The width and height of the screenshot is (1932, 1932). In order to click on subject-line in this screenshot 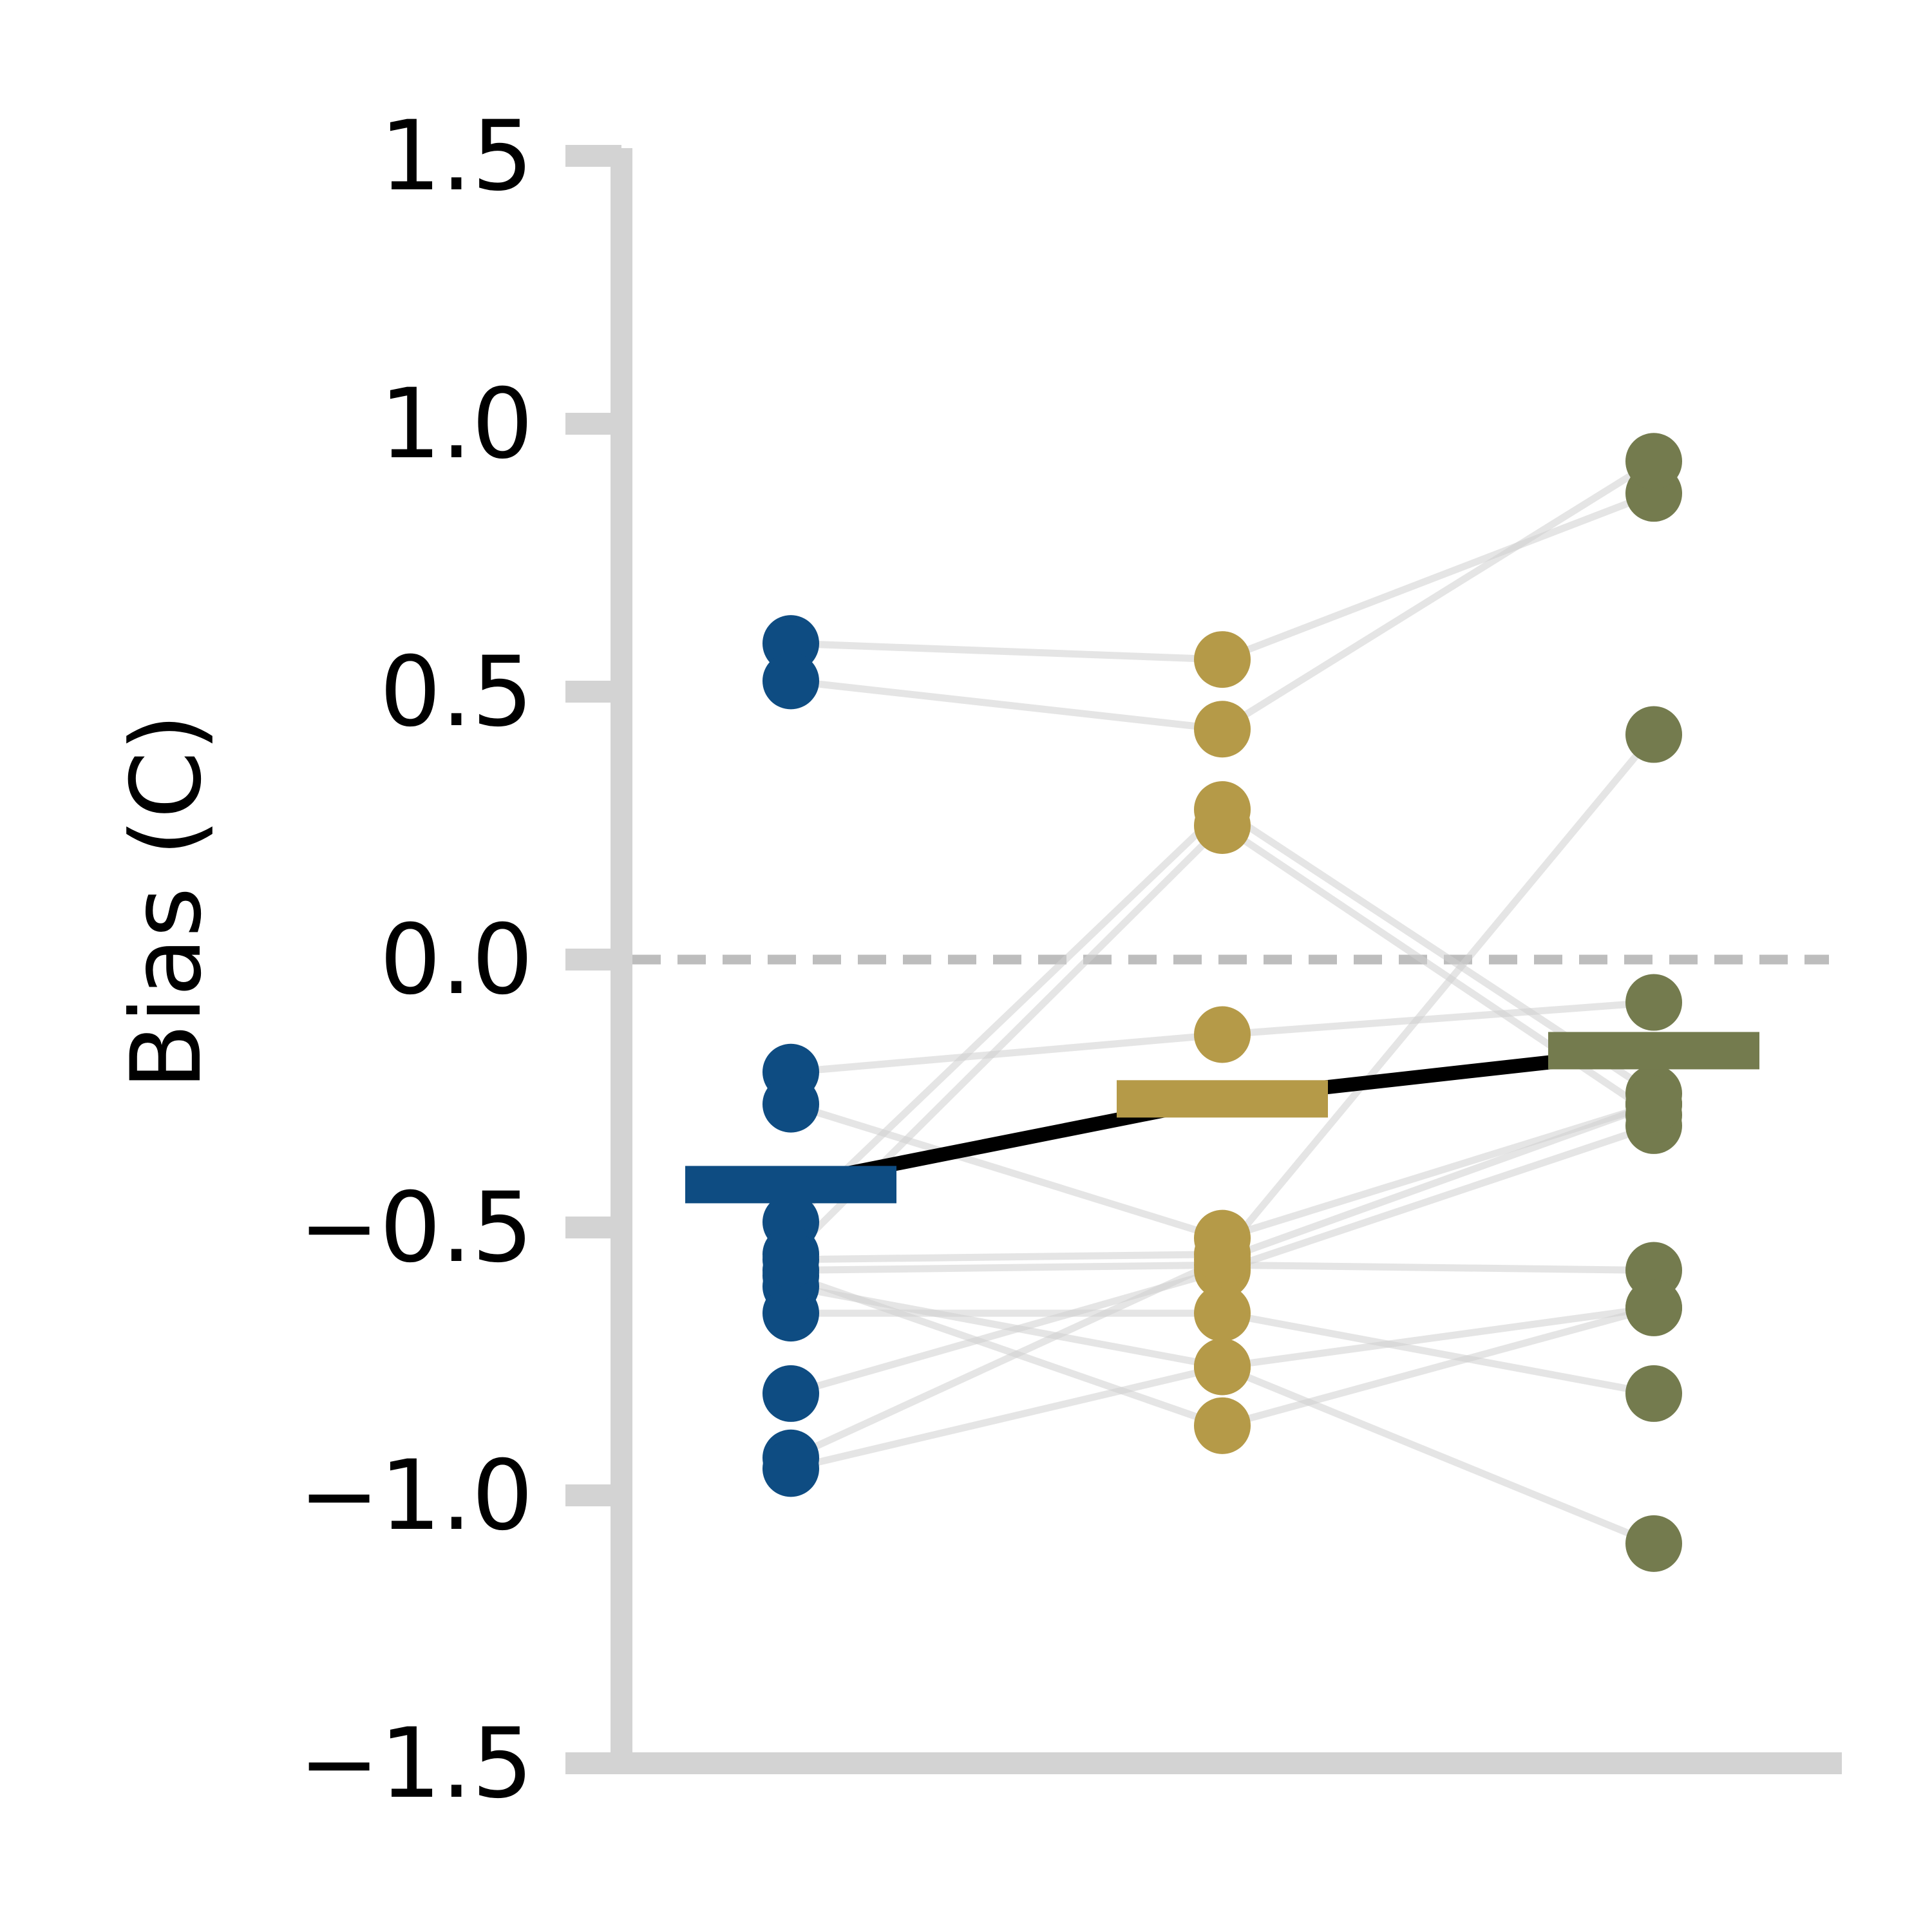, I will do `click(1223, 595)`.